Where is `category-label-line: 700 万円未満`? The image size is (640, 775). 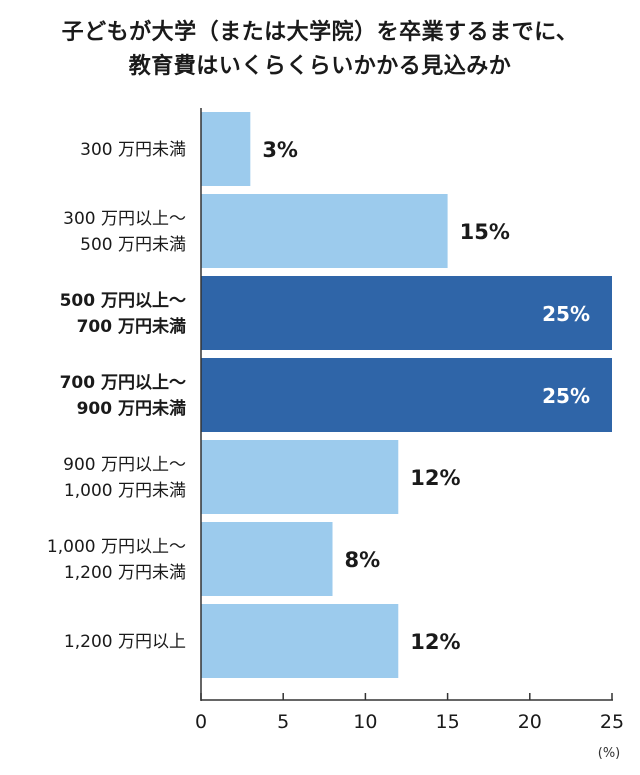 category-label-line: 700 万円未満 is located at coordinates (131, 326).